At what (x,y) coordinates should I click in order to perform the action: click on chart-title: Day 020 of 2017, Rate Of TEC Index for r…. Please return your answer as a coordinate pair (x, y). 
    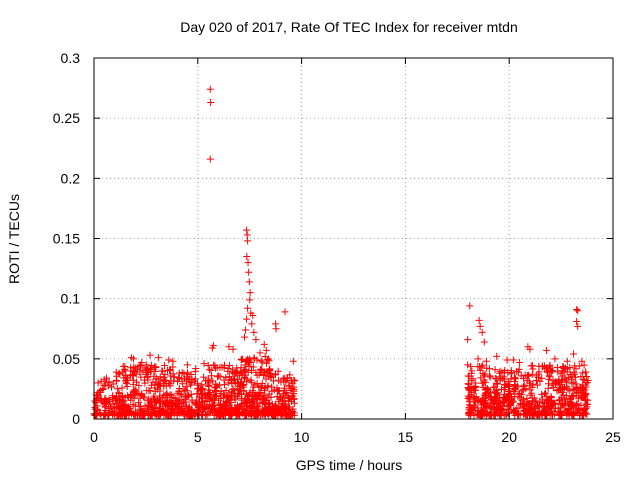
    Looking at the image, I should click on (348, 27).